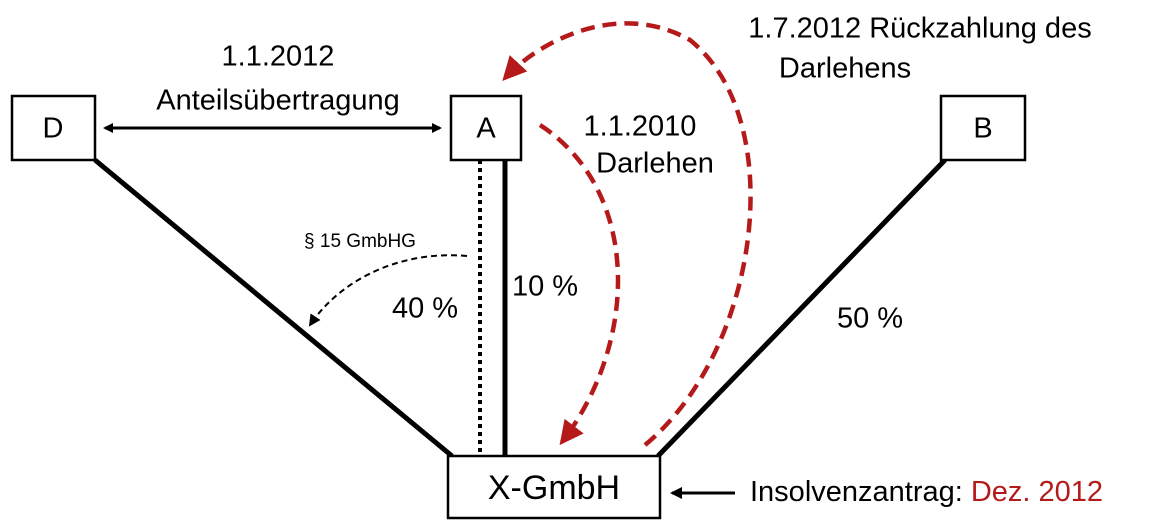 This screenshot has width=1166, height=520. What do you see at coordinates (360, 241) in the screenshot?
I see `label: § 15 GmbHG` at bounding box center [360, 241].